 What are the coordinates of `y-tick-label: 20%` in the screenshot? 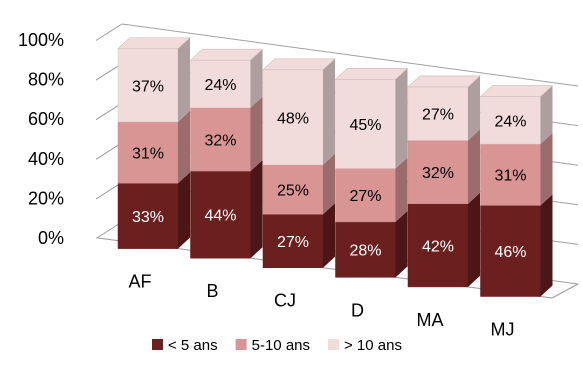 It's located at (46, 198).